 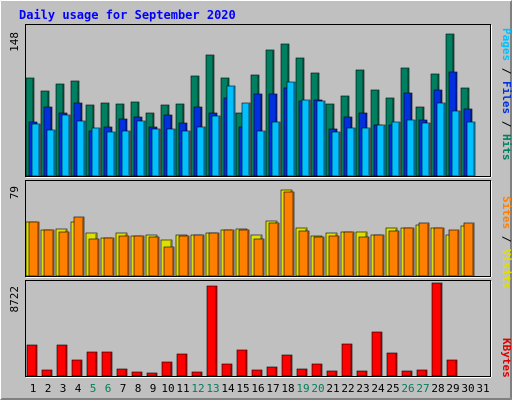 What do you see at coordinates (392, 388) in the screenshot?
I see `day-label-25: 25` at bounding box center [392, 388].